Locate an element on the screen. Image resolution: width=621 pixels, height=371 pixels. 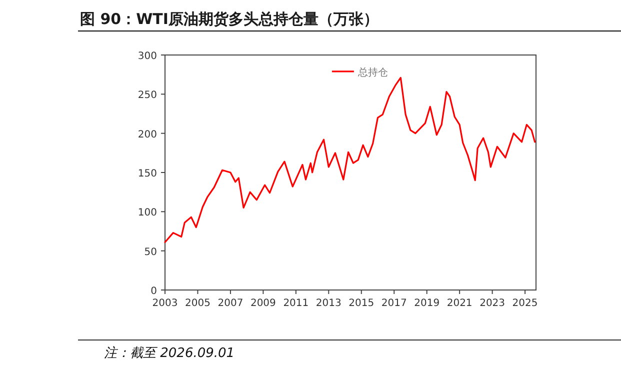
y-tick-label: 150 is located at coordinates (147, 174).